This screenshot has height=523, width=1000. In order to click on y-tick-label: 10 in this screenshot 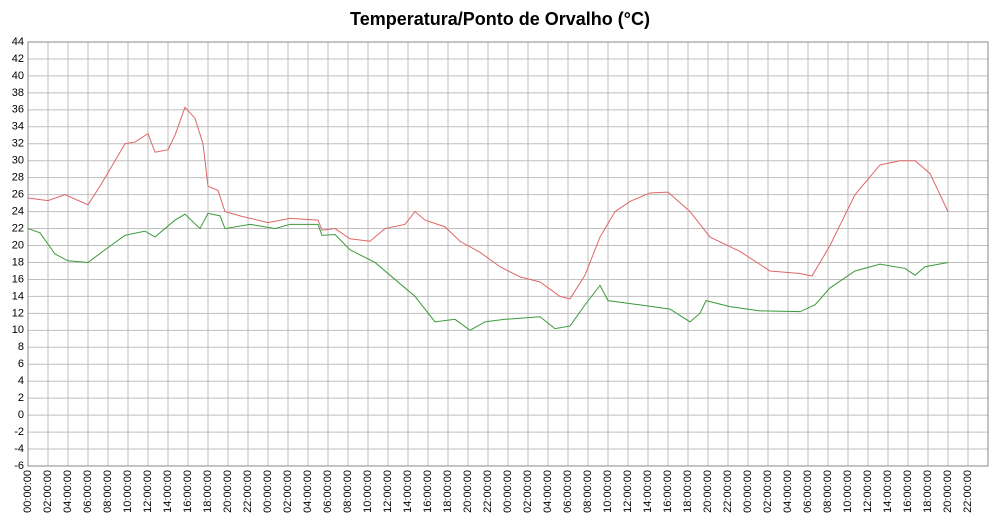, I will do `click(18, 330)`.